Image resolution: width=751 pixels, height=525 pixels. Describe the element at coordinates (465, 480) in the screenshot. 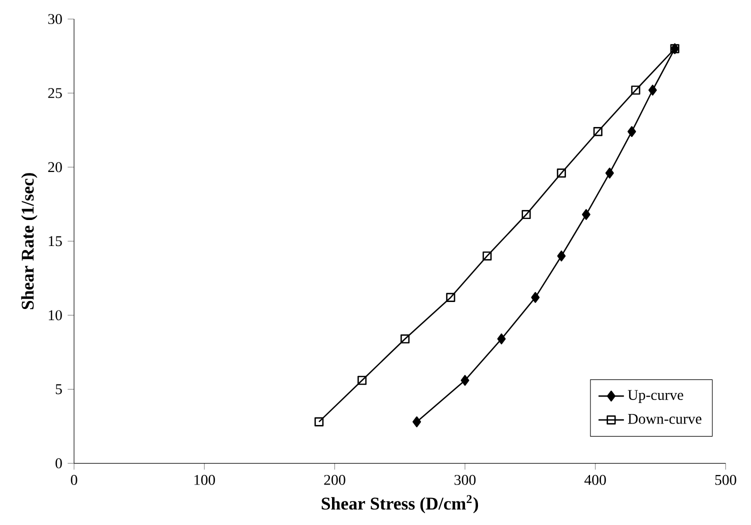

I see `x-tick-label: 300` at that location.